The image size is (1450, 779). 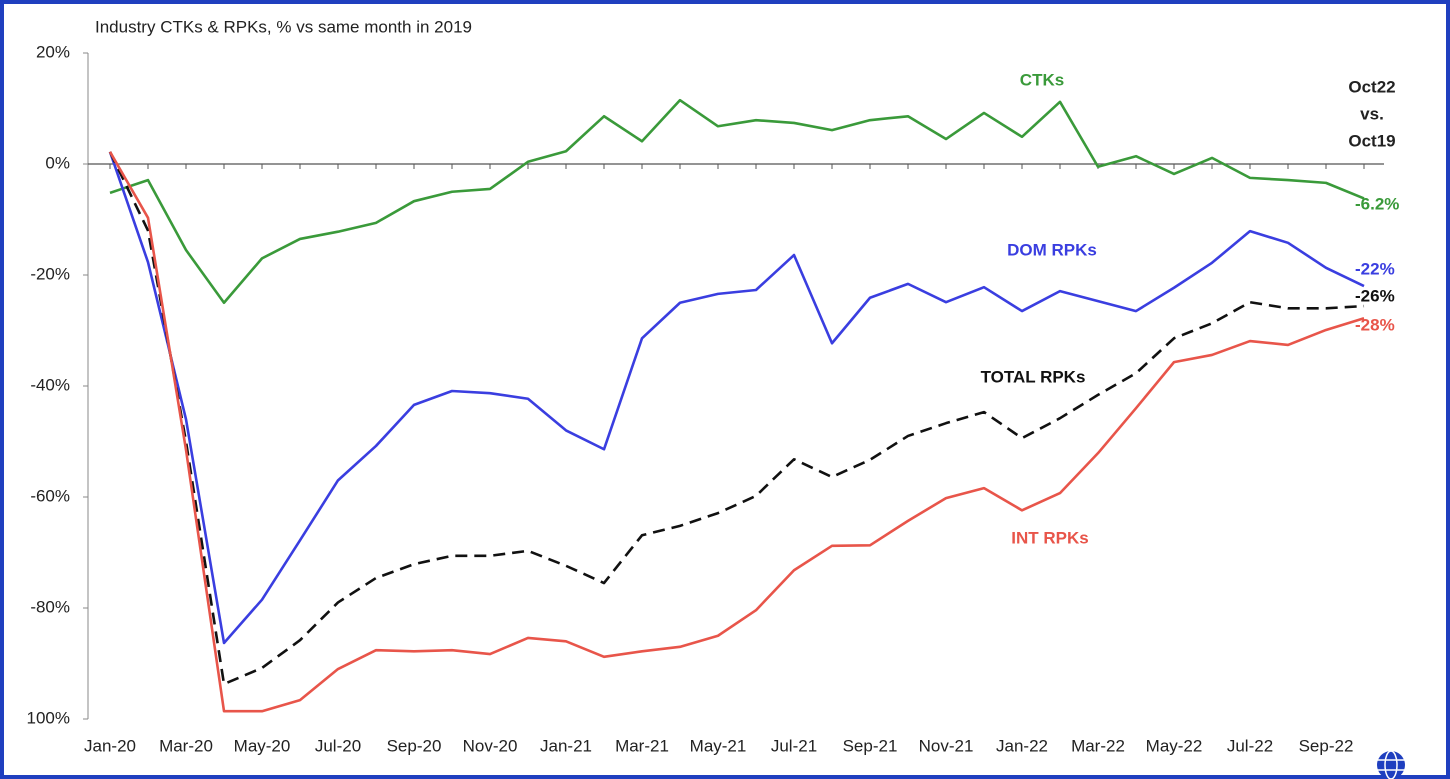 I want to click on end-label: -6.2%, so click(x=1377, y=203).